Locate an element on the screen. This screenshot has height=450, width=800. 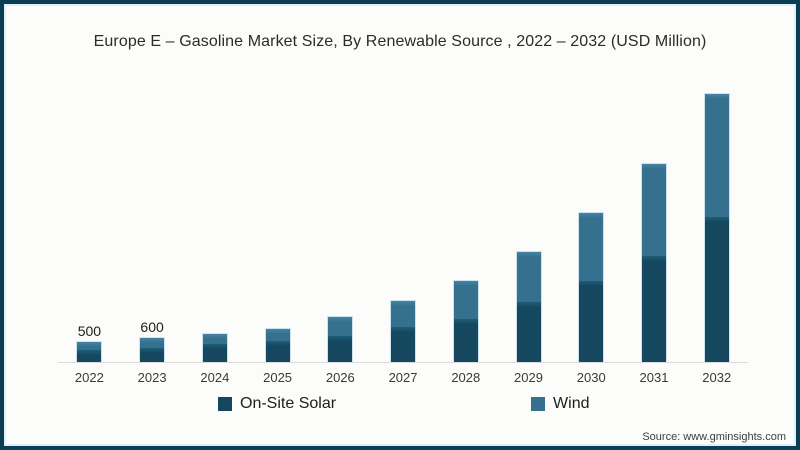
x-tick-label: 2030 is located at coordinates (591, 377).